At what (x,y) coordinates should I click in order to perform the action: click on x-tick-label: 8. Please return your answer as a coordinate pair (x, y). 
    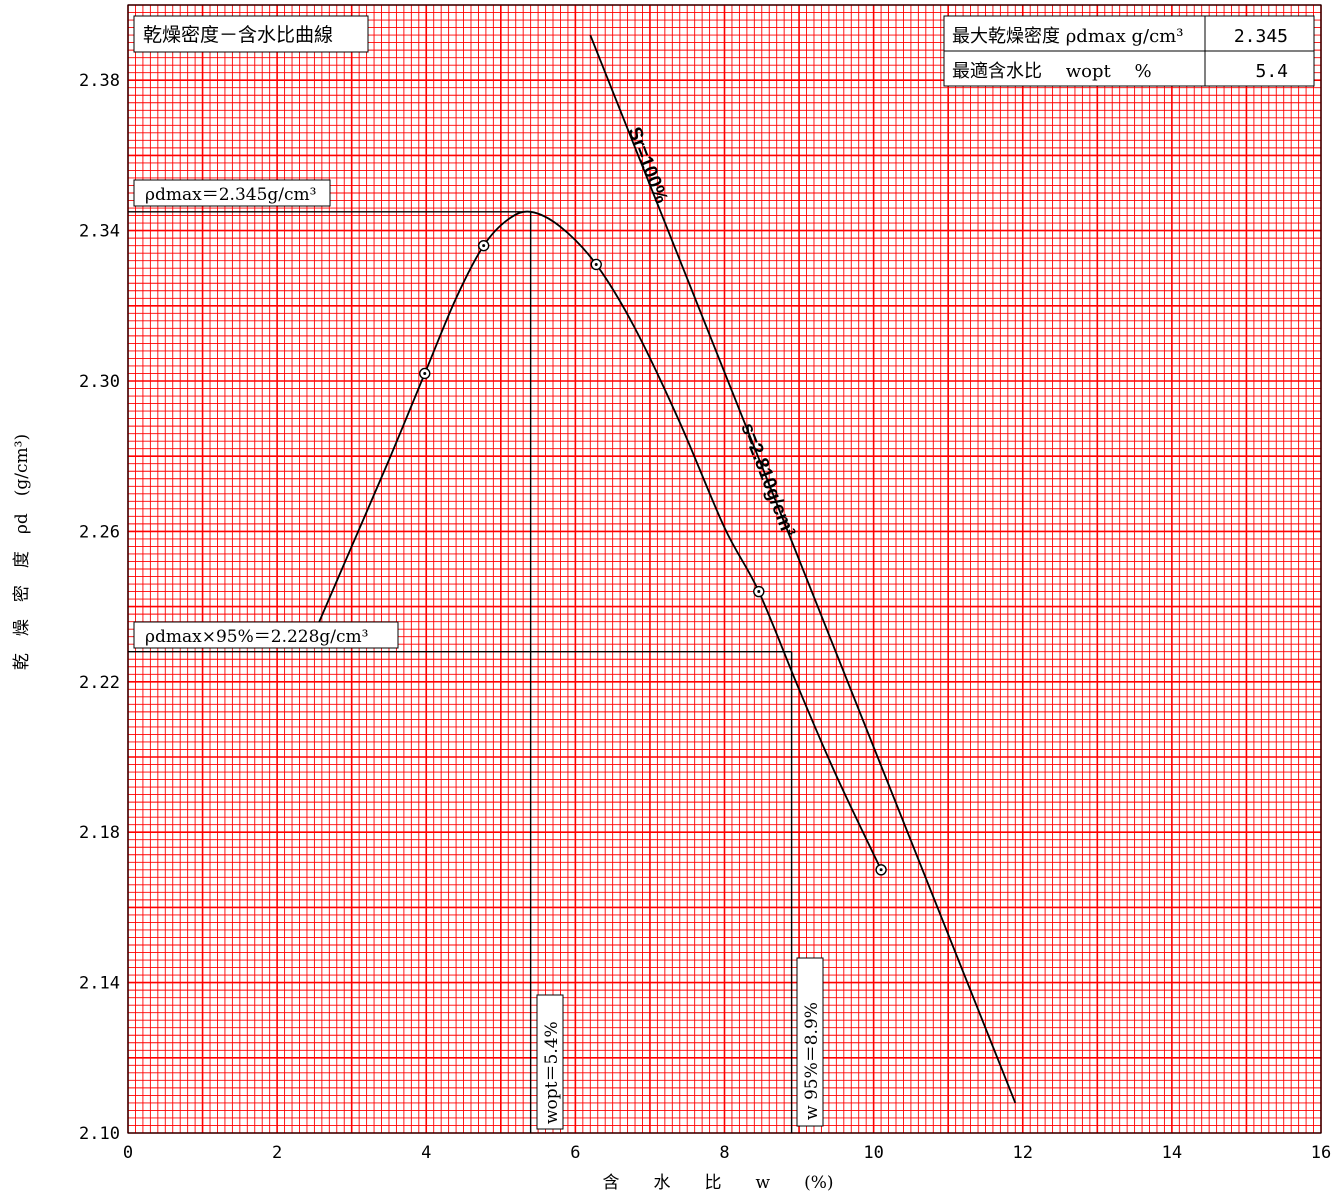
    Looking at the image, I should click on (724, 1153).